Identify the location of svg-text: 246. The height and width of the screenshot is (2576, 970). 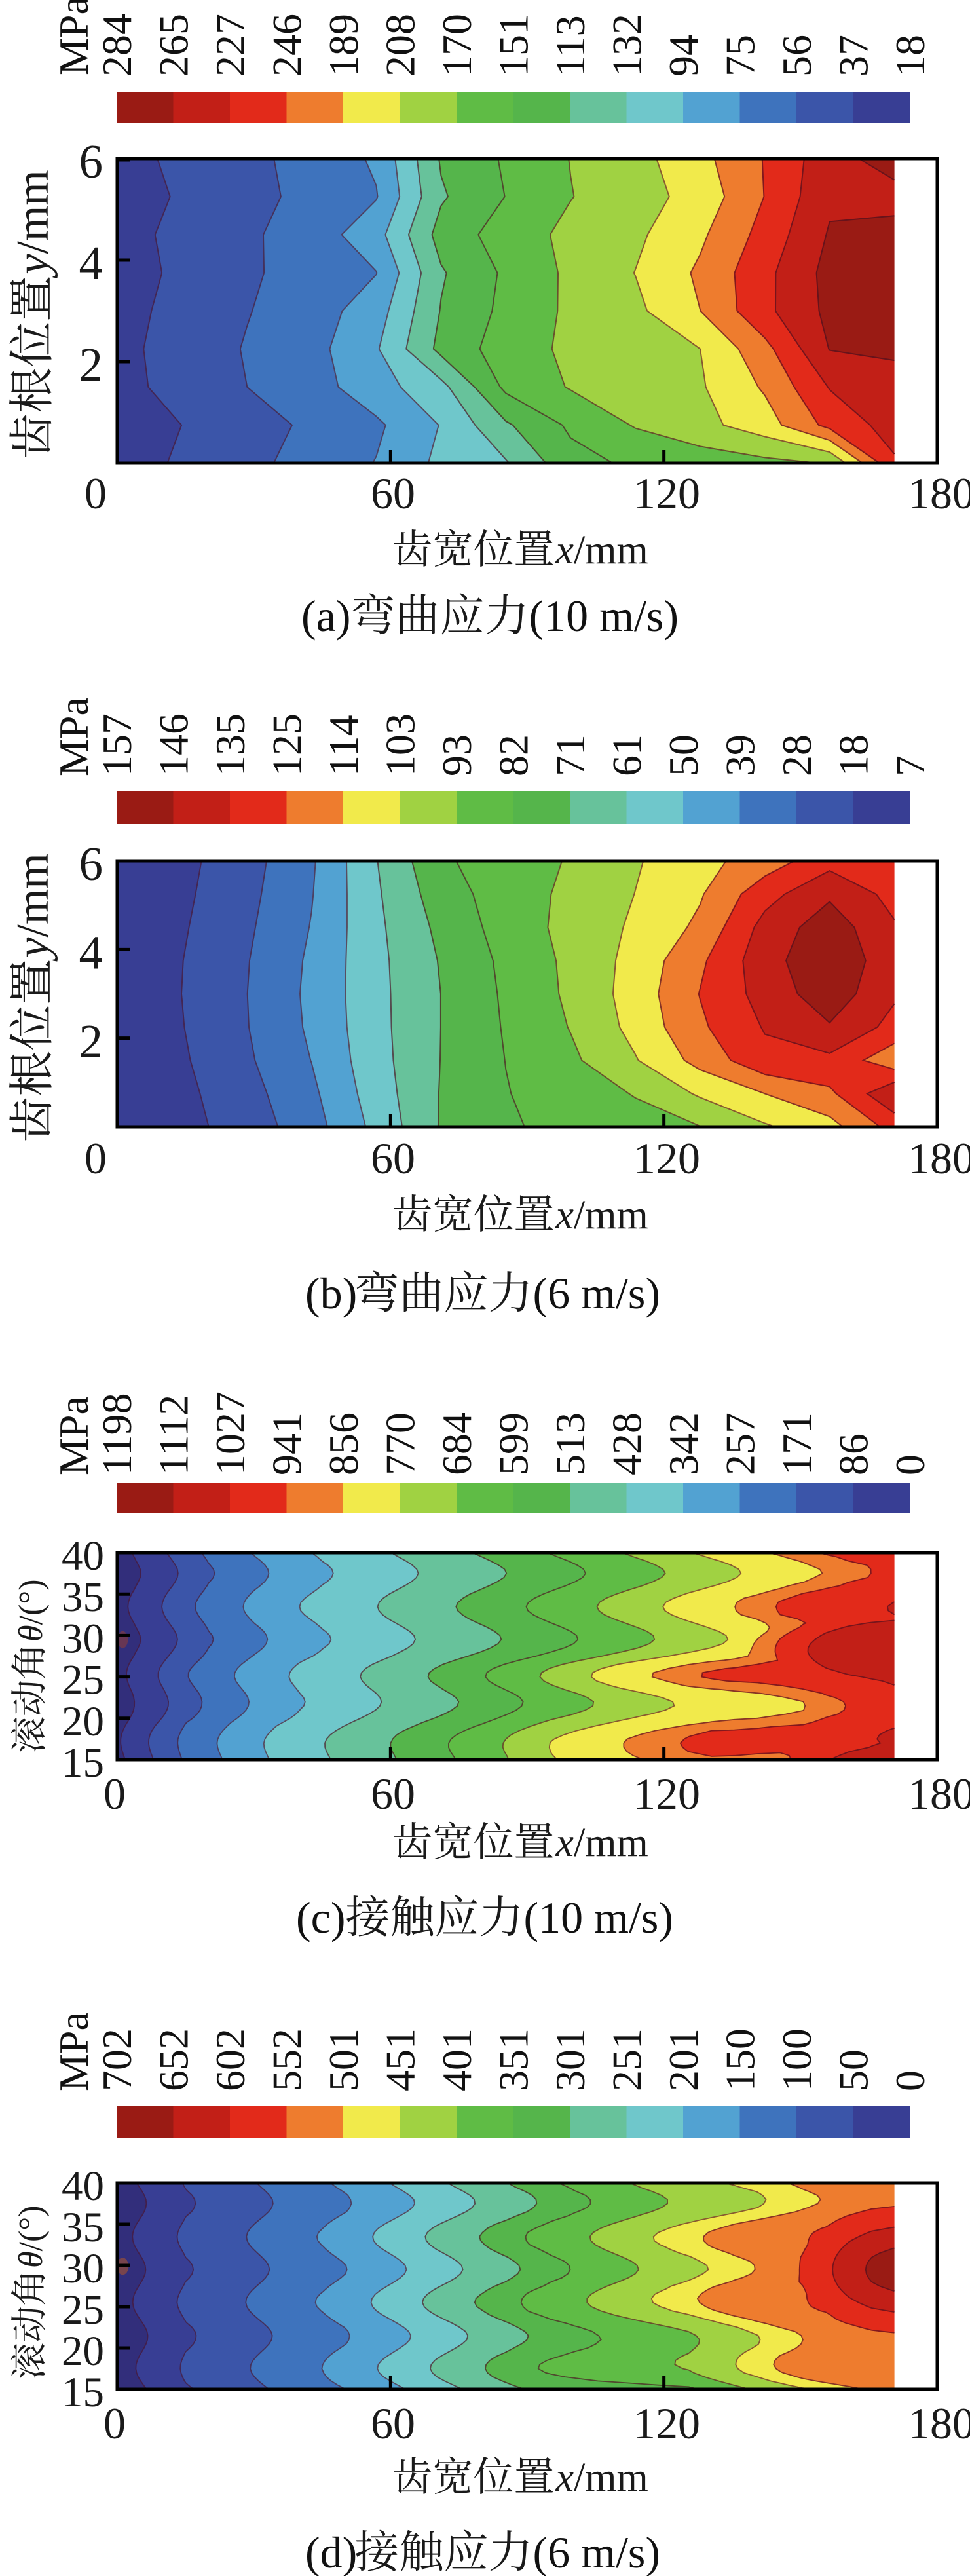
(286, 45).